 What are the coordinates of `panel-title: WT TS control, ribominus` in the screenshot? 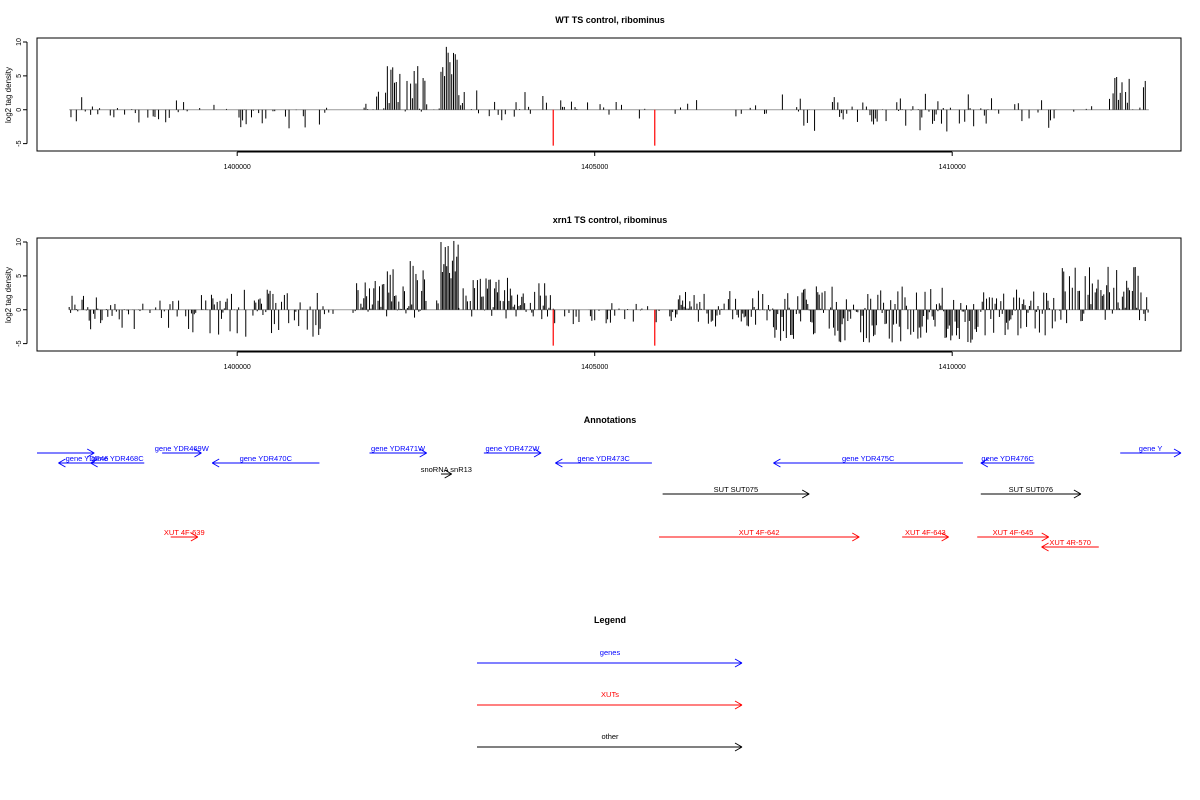 It's located at (610, 20).